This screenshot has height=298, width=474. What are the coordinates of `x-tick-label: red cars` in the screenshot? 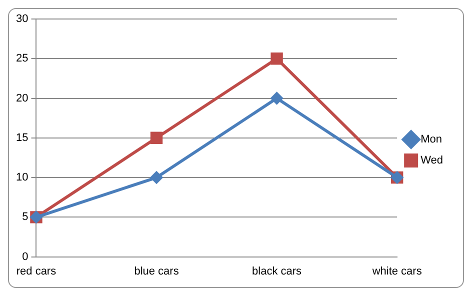 It's located at (36, 271).